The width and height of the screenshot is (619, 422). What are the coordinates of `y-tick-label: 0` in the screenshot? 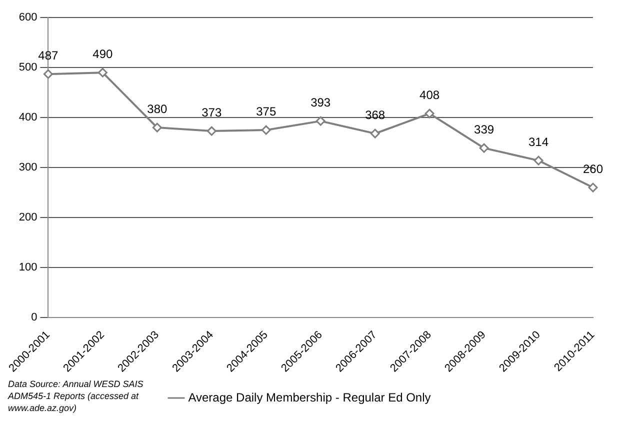 It's located at (34, 318).